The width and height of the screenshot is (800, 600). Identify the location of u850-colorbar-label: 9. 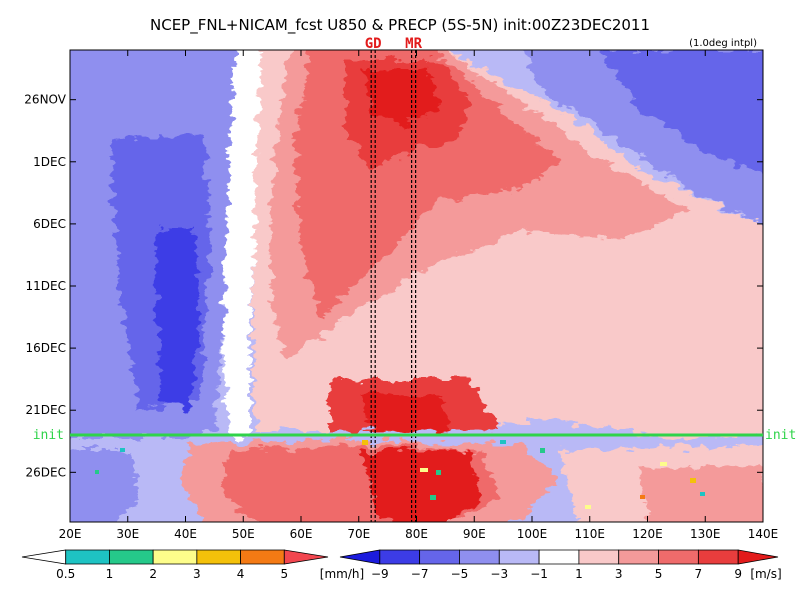
(738, 574).